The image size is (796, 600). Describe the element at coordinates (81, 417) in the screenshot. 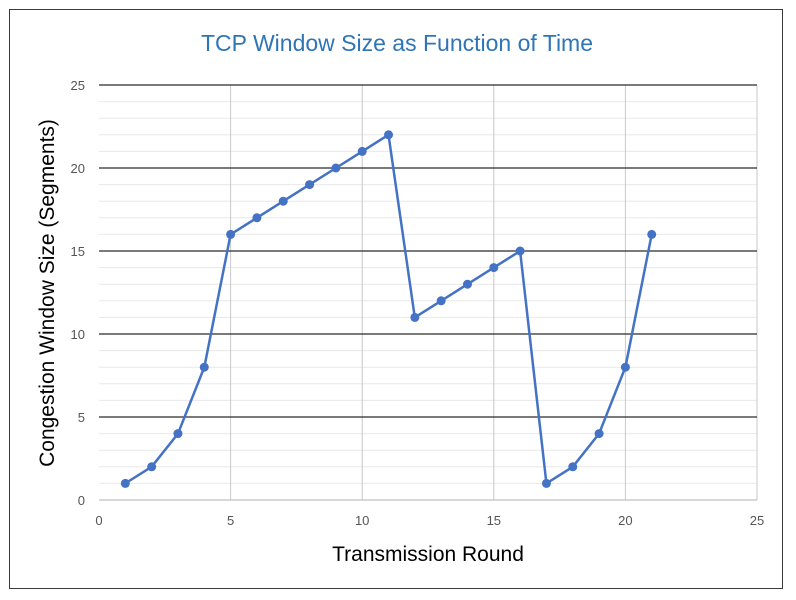

I see `y-tick-label: 5` at that location.